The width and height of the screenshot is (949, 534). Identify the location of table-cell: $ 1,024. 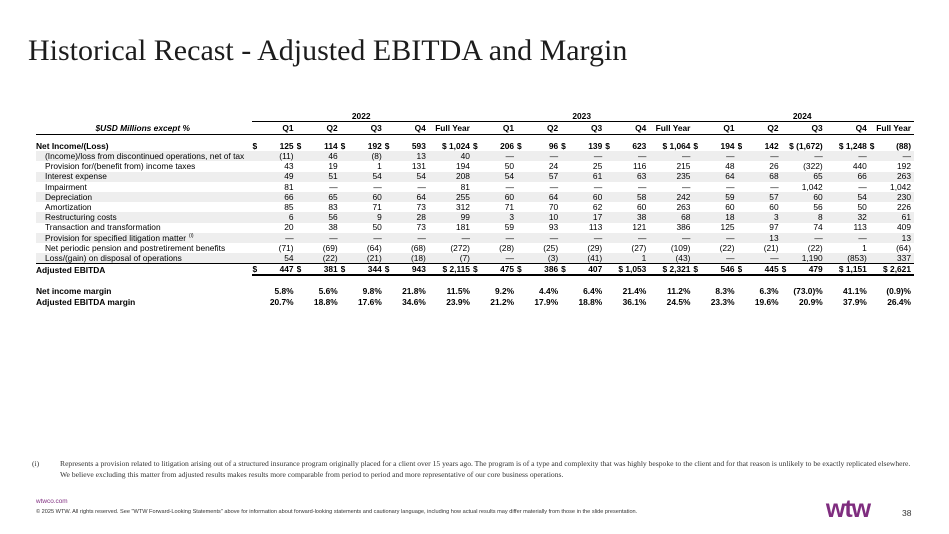
(456, 146).